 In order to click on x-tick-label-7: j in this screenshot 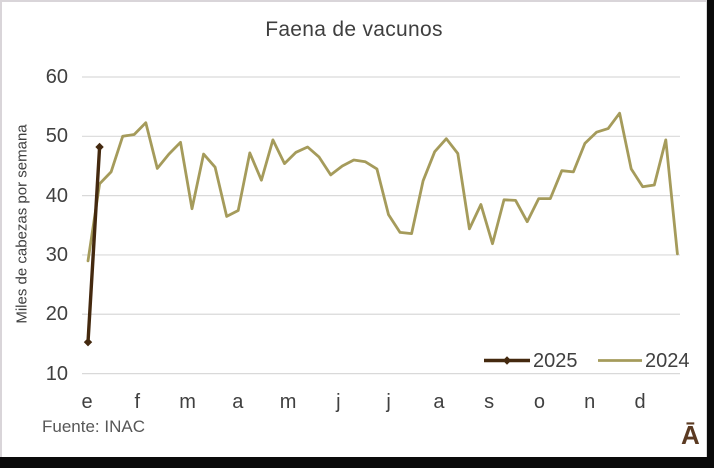, I will do `click(388, 402)`.